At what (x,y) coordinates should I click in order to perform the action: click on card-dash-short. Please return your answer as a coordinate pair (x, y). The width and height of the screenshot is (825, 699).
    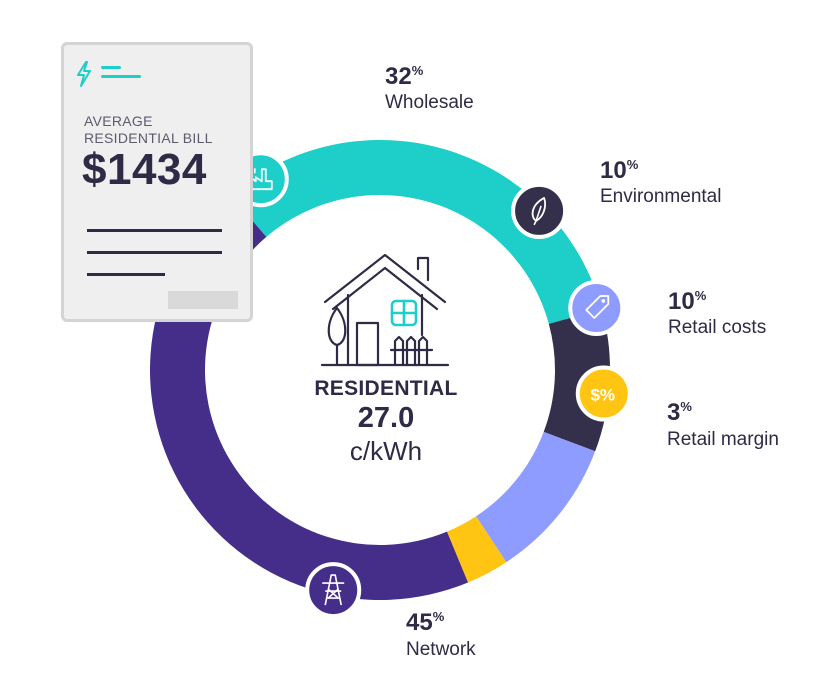
    Looking at the image, I should click on (111, 67).